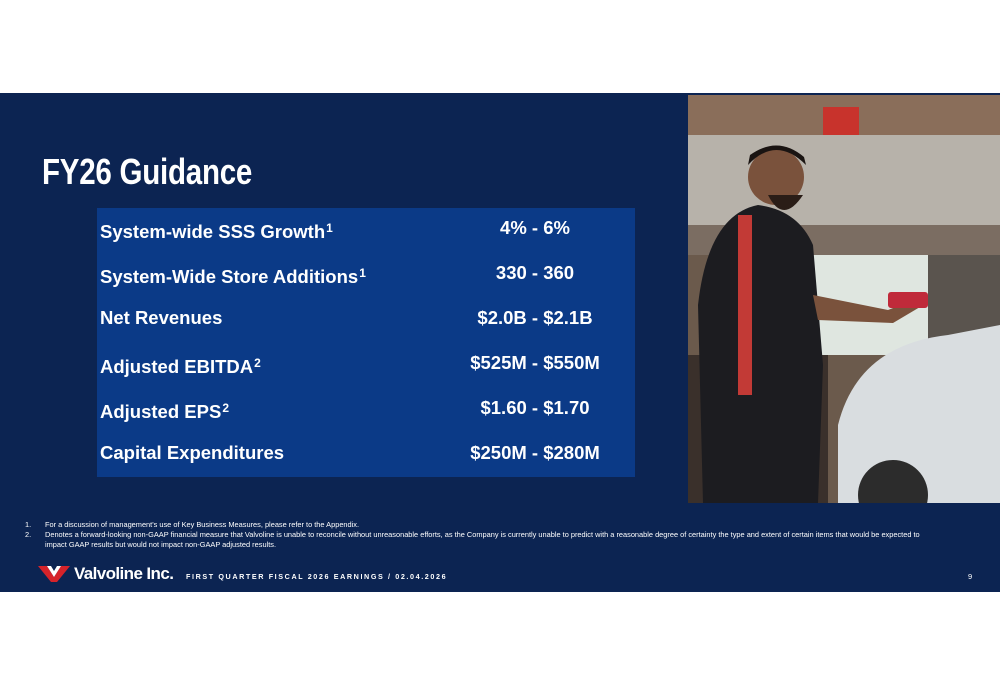  Describe the element at coordinates (367, 318) in the screenshot. I see `guidance-row: Net Revenues $2.0B - $2.1B` at that location.